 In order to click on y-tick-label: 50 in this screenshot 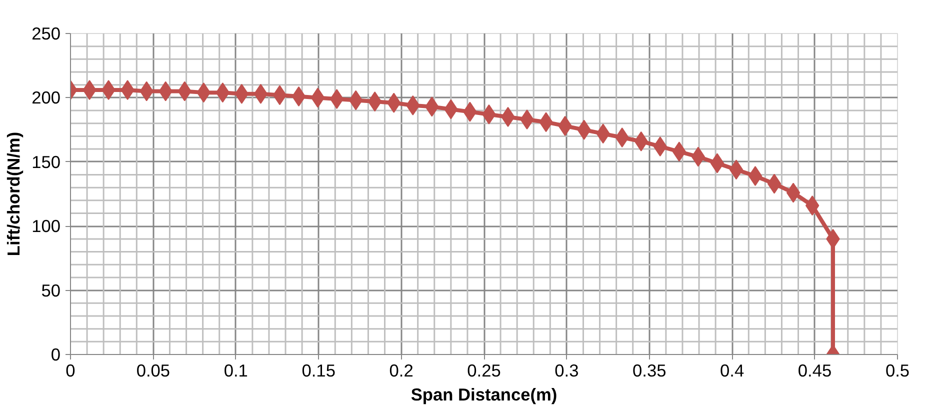, I will do `click(51, 290)`.